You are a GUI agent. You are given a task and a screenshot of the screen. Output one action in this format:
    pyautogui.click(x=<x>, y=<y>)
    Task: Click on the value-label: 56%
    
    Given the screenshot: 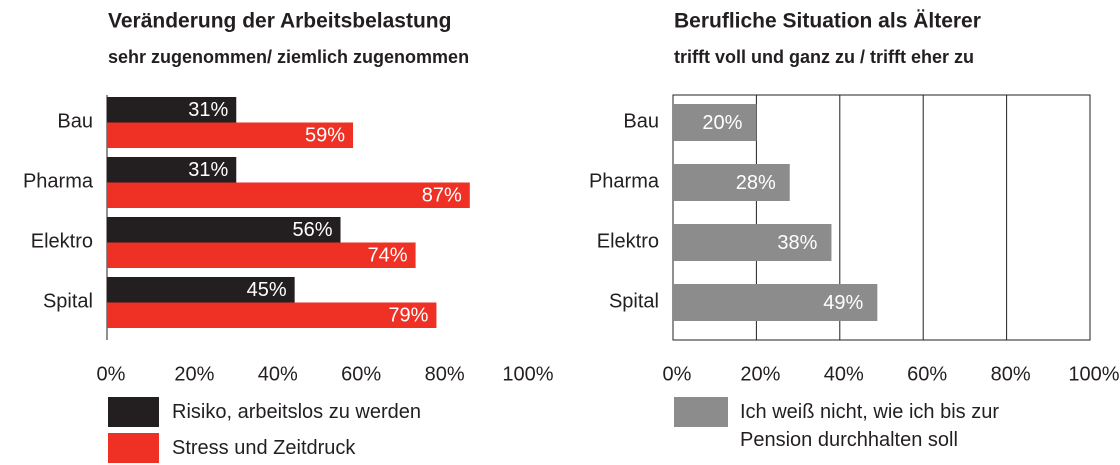 What is the action you would take?
    pyautogui.click(x=312, y=230)
    